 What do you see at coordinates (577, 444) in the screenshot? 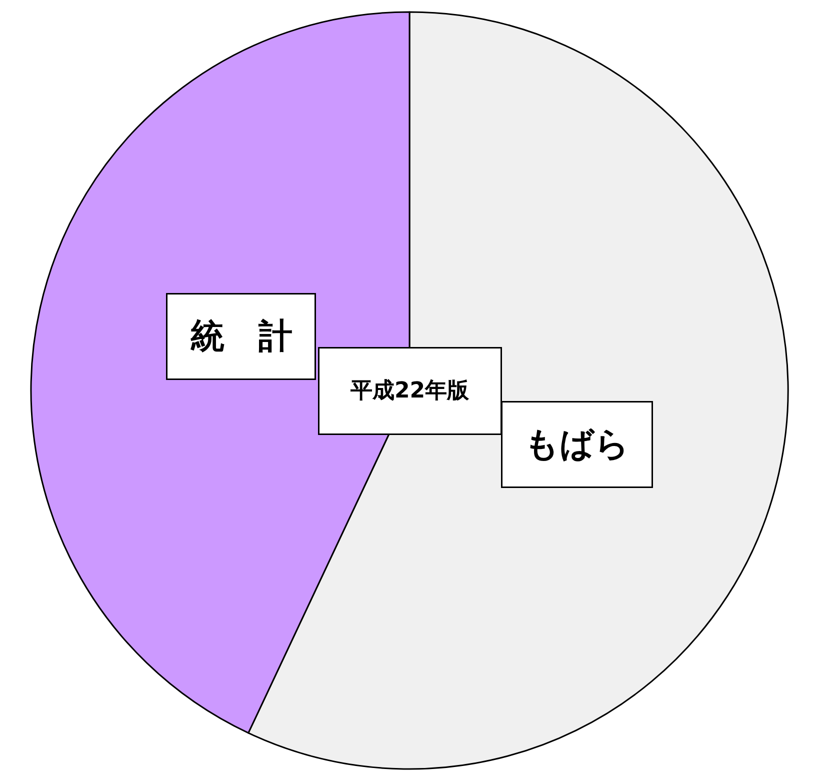
I see `slice-label: もばら` at bounding box center [577, 444].